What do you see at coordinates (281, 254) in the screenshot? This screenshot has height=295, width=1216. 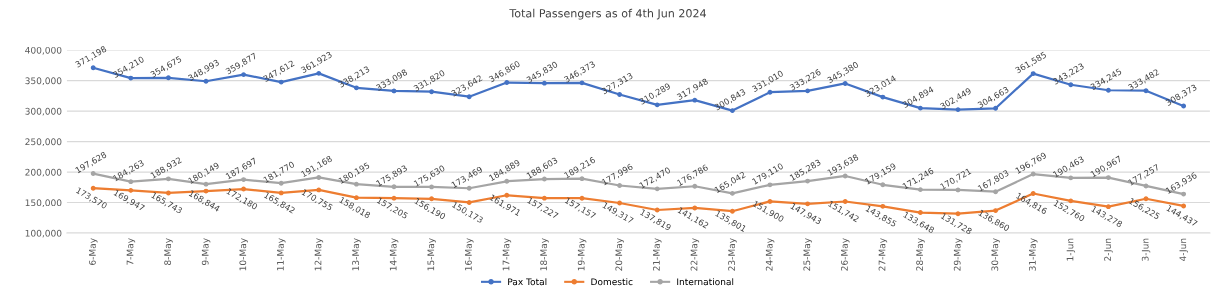 I see `x-tick-label: 11-May` at bounding box center [281, 254].